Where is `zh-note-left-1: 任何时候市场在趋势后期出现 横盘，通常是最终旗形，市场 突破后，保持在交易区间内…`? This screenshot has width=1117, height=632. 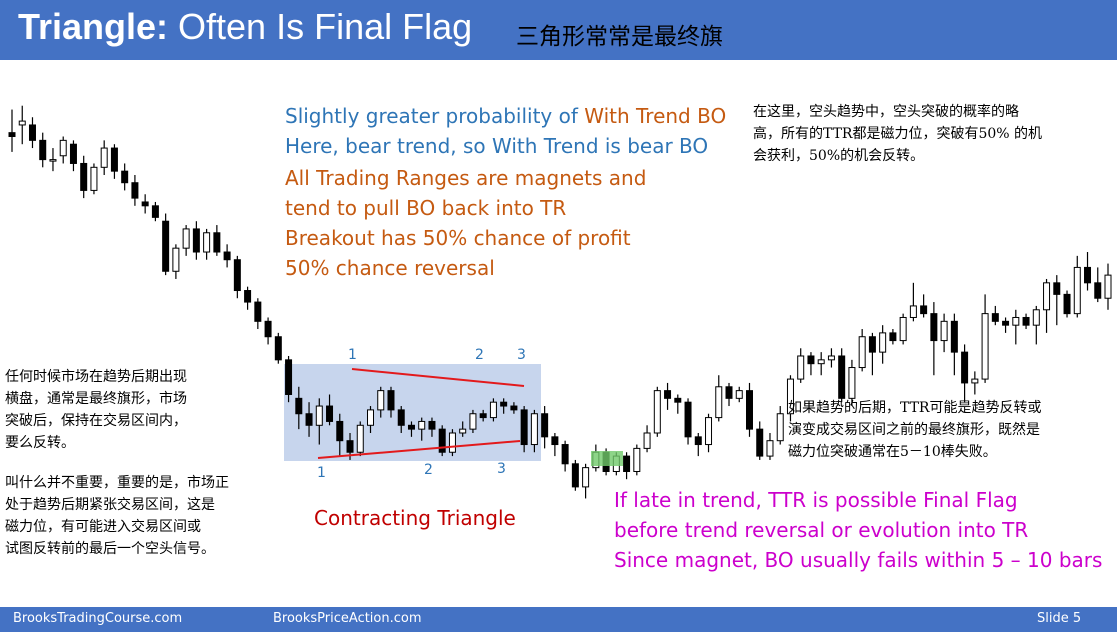 zh-note-left-1: 任何时候市场在趋势后期出现 横盘，通常是最终旗形，市场 突破后，保持在交易区间内… is located at coordinates (96, 410).